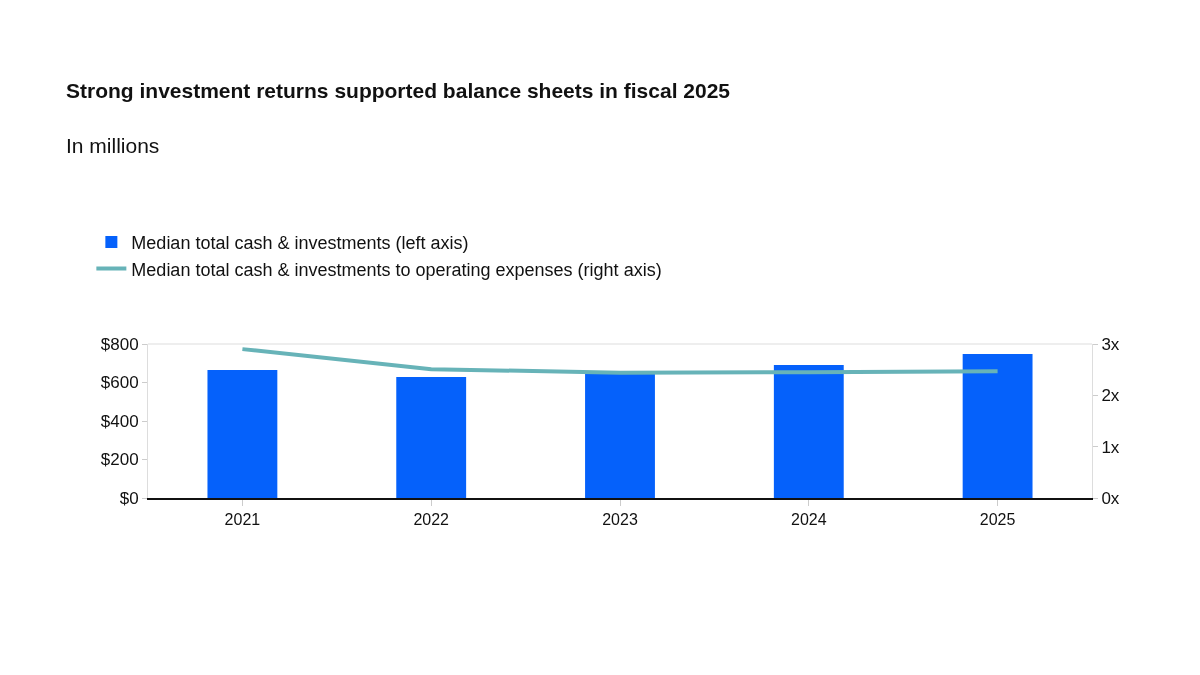 The image size is (1200, 675). Describe the element at coordinates (1110, 344) in the screenshot. I see `y2-tick-label: 3x` at that location.